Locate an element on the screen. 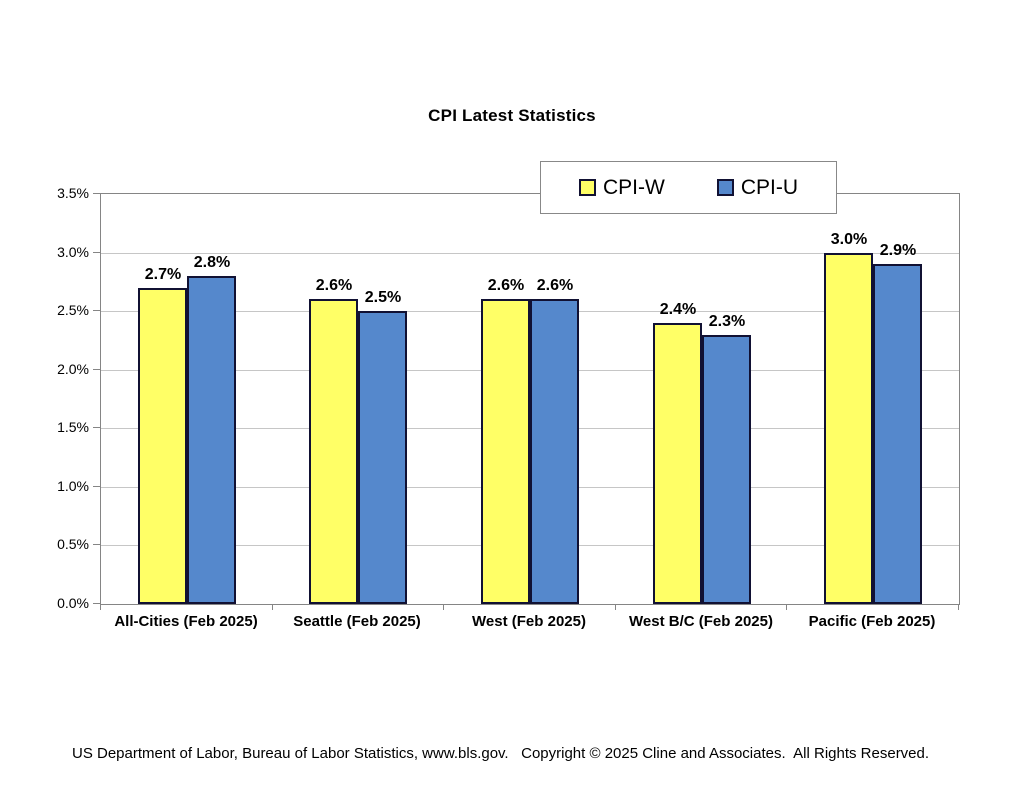  chart-title: CPI Latest Statistics is located at coordinates (512, 115).